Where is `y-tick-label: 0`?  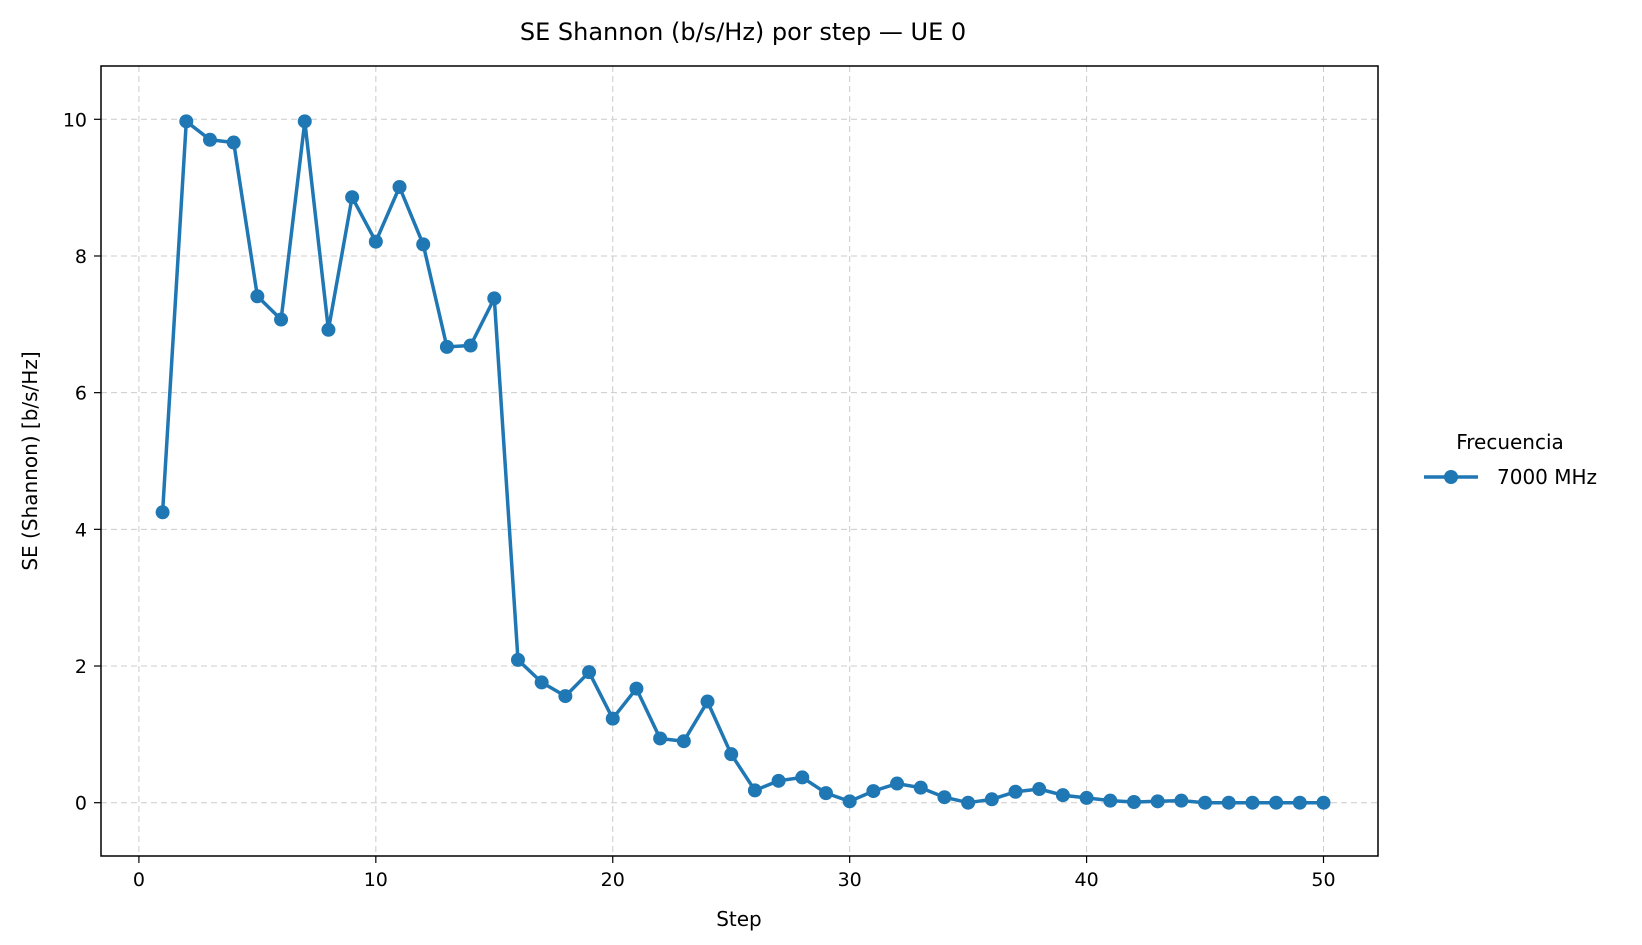
y-tick-label: 0 is located at coordinates (81, 804).